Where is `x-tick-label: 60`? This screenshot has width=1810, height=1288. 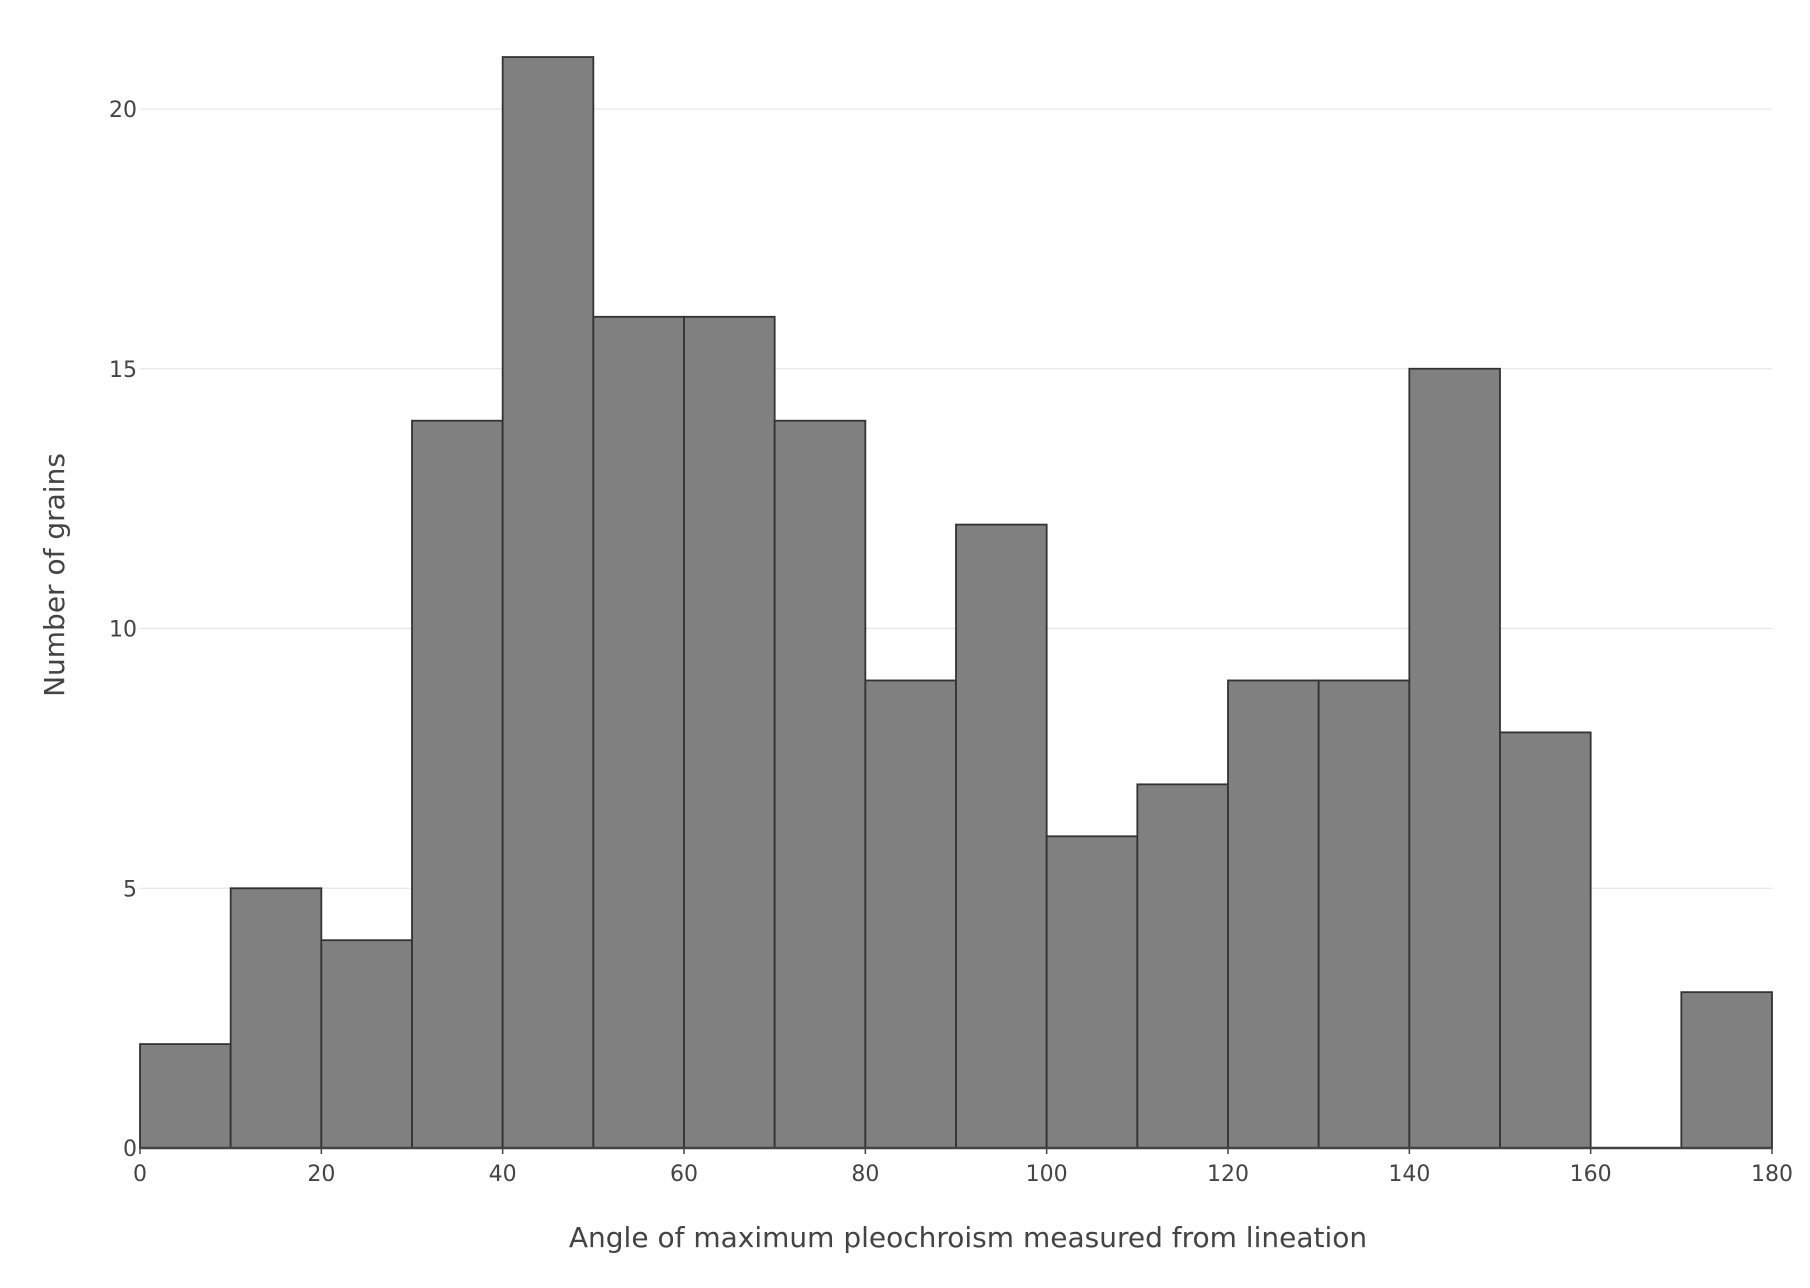 x-tick-label: 60 is located at coordinates (684, 1174).